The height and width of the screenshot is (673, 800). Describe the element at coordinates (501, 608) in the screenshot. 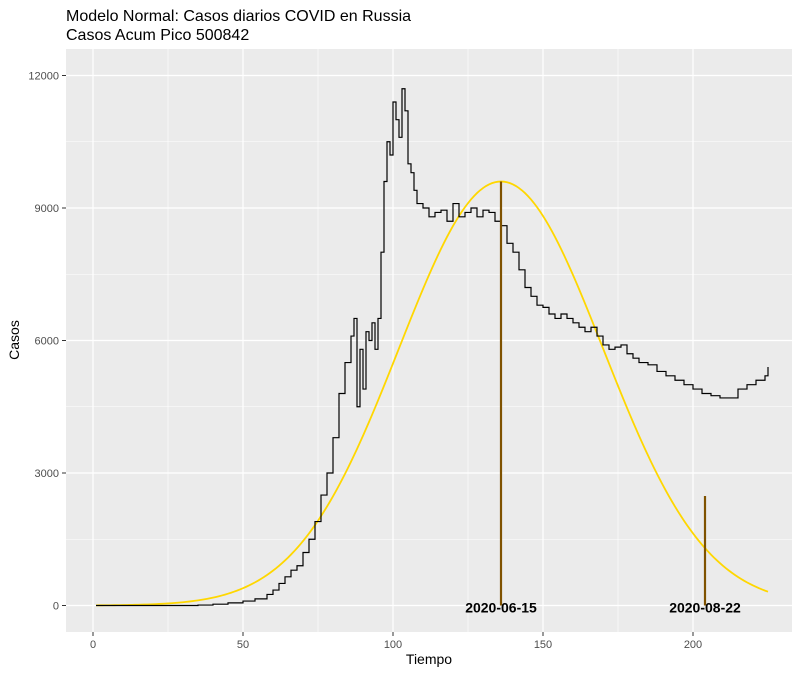

I see `date-marker-label: 2020-06-15` at that location.